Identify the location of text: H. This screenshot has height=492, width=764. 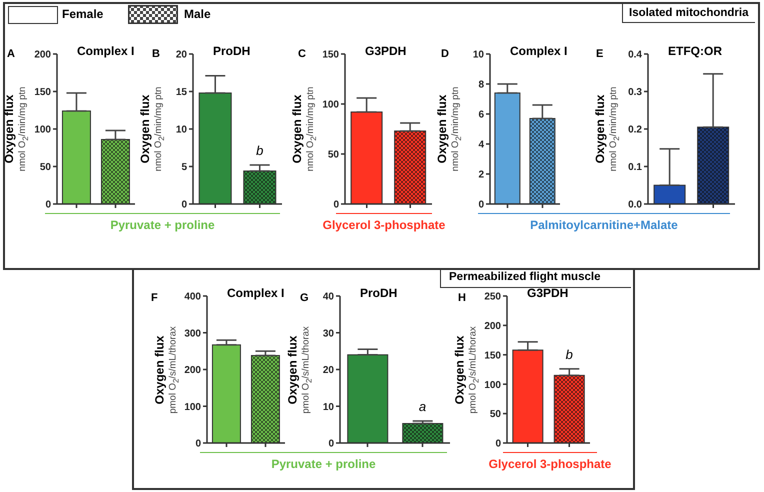
(462, 298).